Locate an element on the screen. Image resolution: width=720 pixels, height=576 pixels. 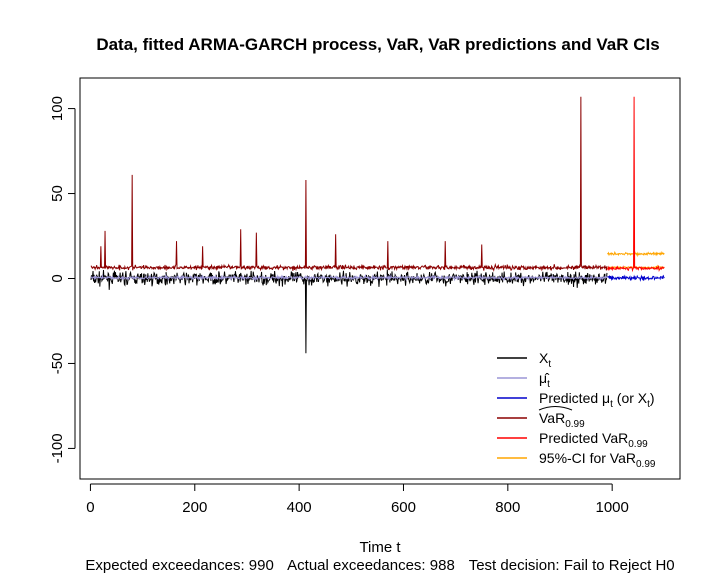
hat-mark is located at coordinates (555, 408).